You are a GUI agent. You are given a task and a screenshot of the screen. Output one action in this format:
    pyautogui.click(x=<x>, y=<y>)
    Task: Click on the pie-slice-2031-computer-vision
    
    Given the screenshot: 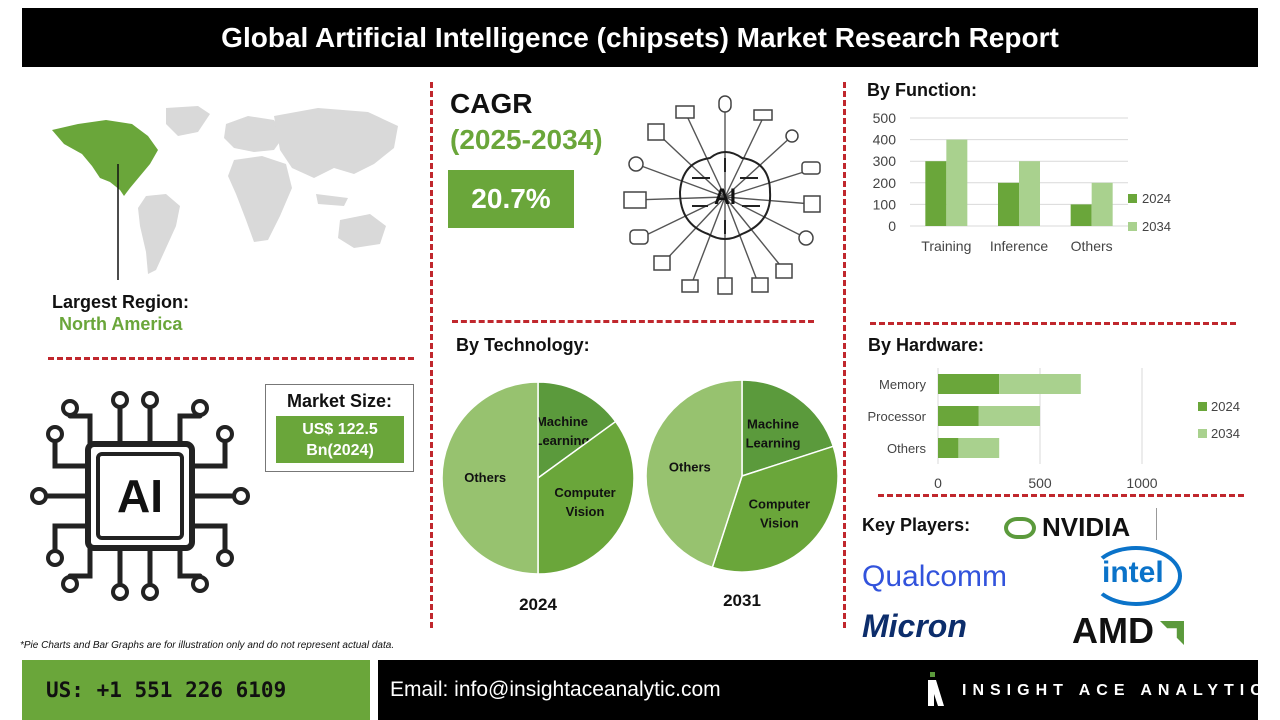 What is the action you would take?
    pyautogui.click(x=775, y=509)
    